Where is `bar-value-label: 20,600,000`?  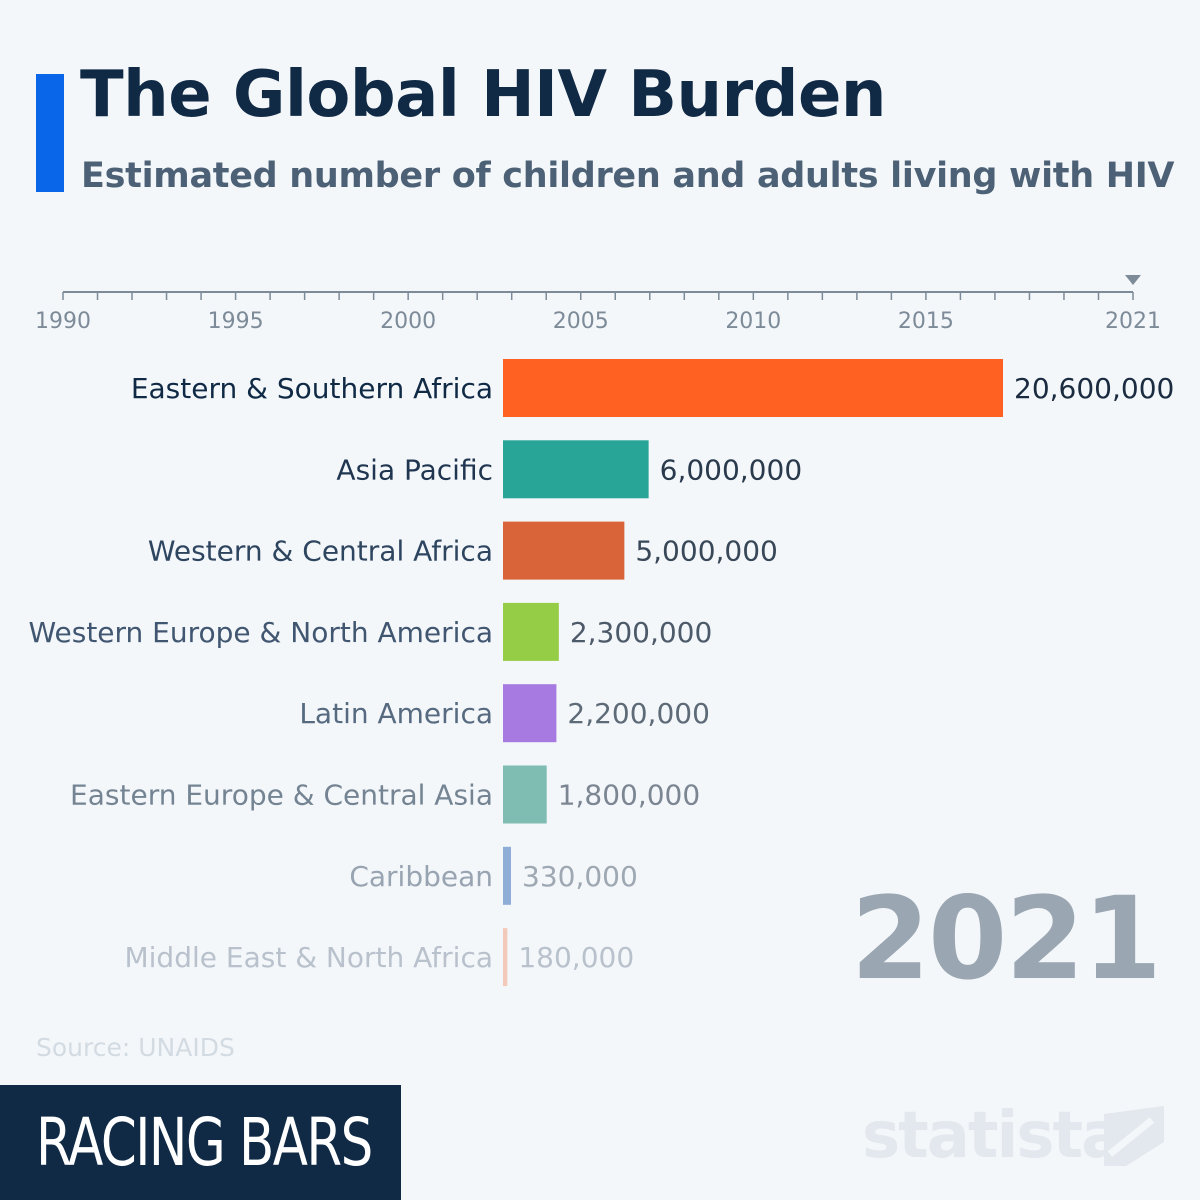
bar-value-label: 20,600,000 is located at coordinates (1094, 388).